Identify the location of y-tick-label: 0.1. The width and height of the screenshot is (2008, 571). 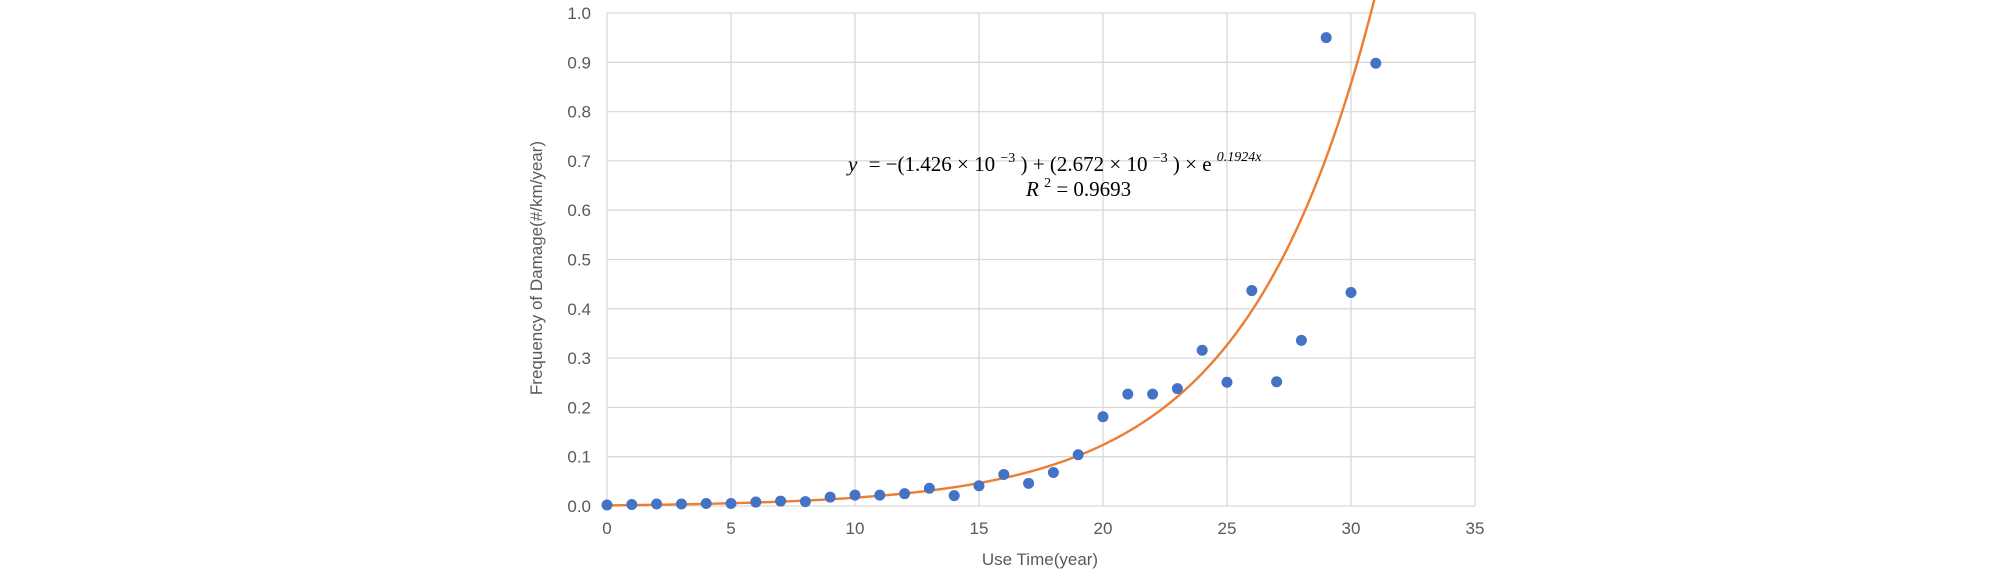
(579, 457).